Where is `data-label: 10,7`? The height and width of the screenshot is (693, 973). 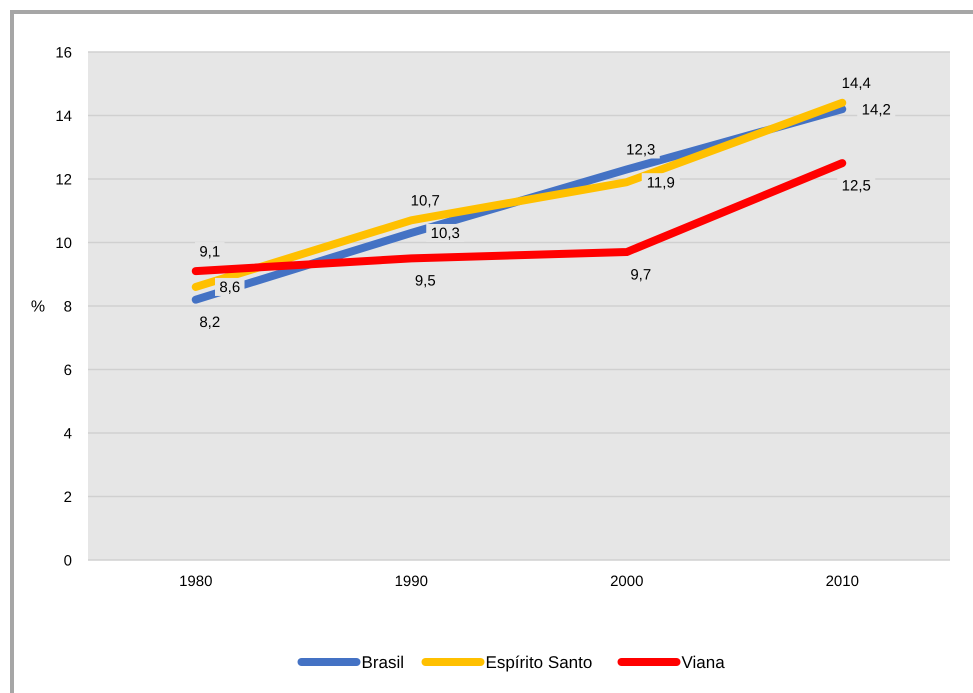 data-label: 10,7 is located at coordinates (425, 201).